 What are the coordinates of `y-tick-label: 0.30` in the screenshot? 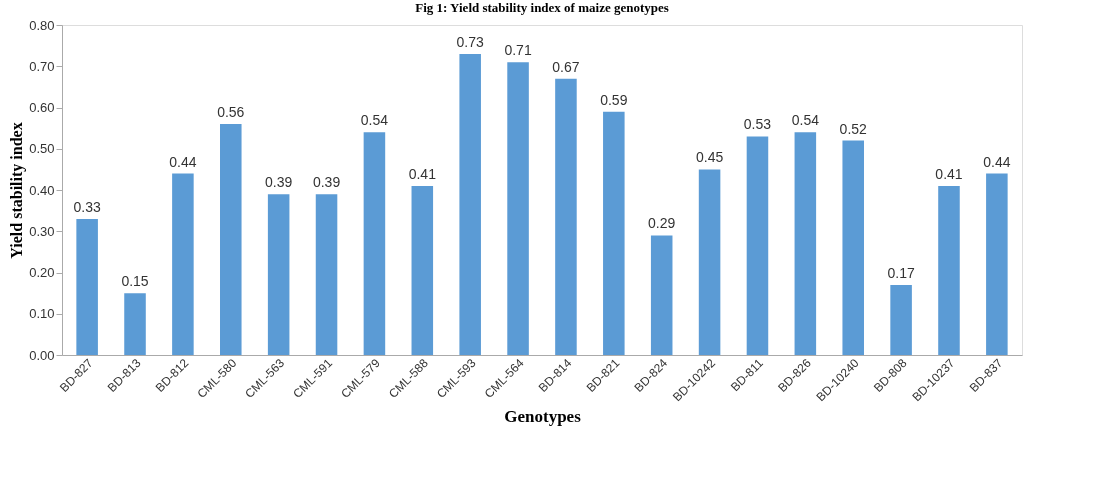 It's located at (42, 231).